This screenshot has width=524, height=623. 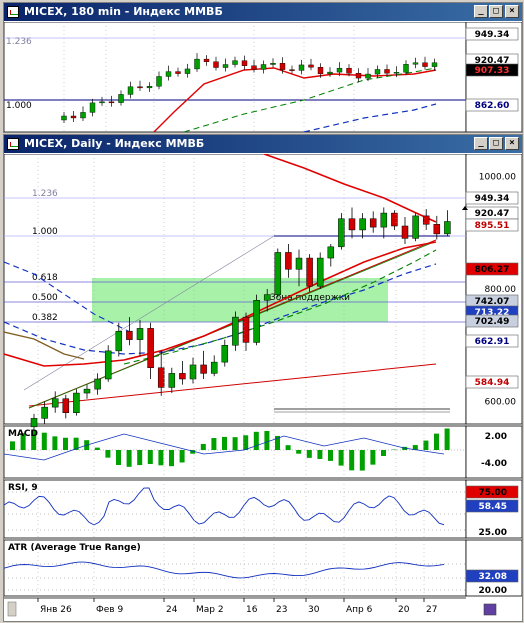 What do you see at coordinates (12, 609) in the screenshot?
I see `scroll-left-button` at bounding box center [12, 609].